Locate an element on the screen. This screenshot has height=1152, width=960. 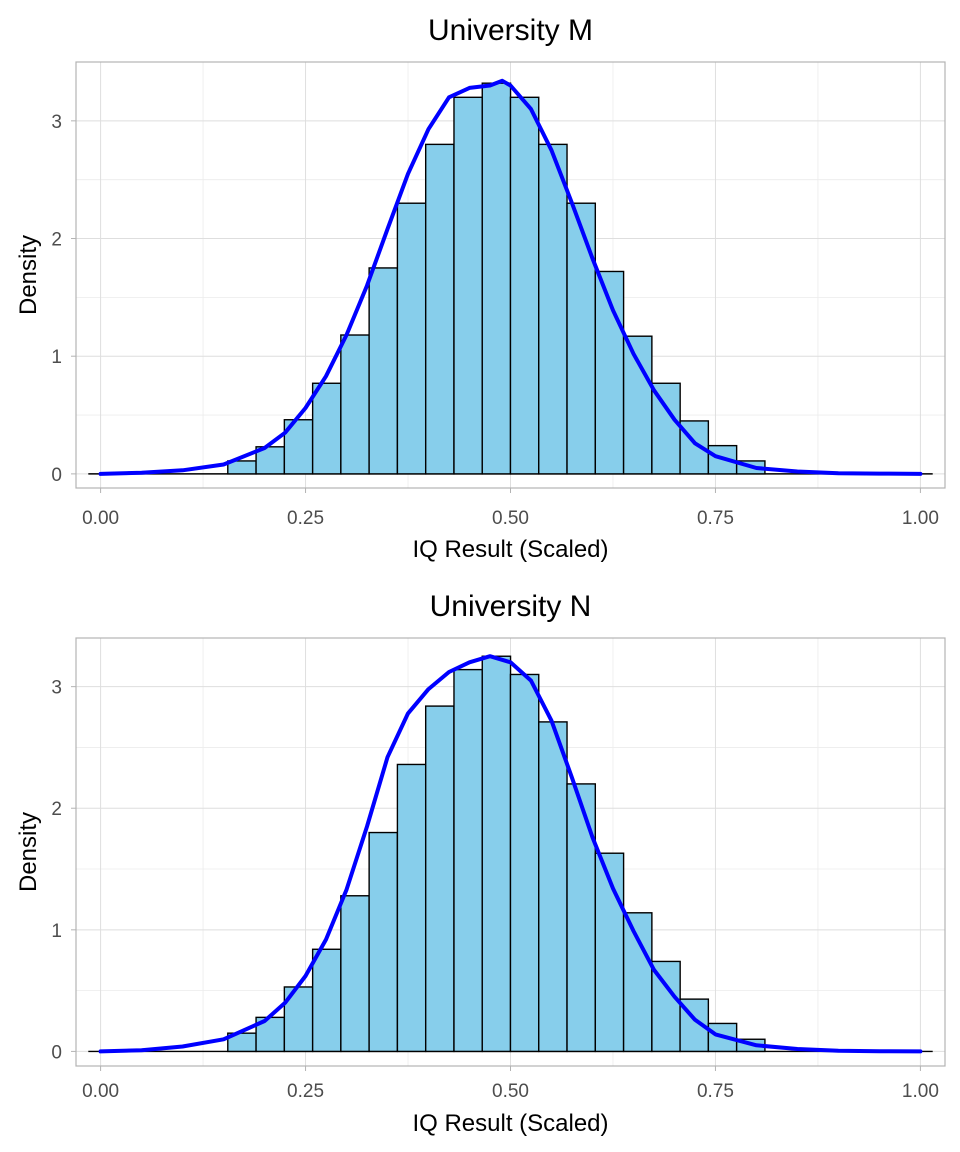
chart-title: University M is located at coordinates (510, 30).